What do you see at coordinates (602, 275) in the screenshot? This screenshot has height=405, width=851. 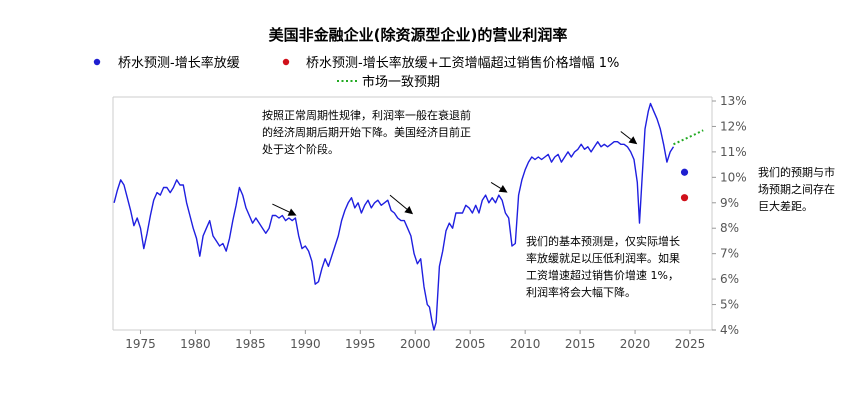 I see `annotation-forecast-line-3: 工资增速超过销售价增速 1%，` at bounding box center [602, 275].